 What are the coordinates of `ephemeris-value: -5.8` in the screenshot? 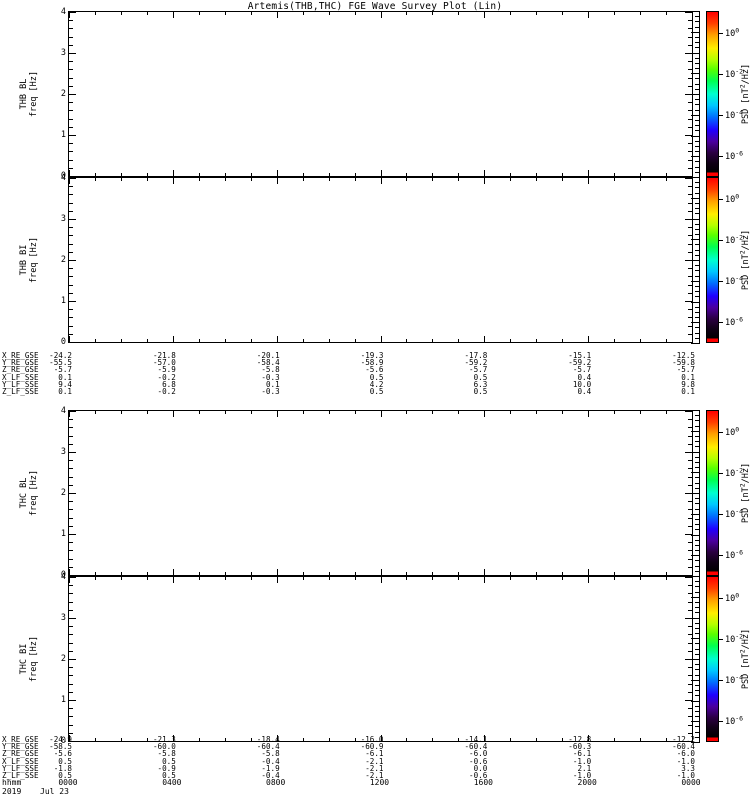 It's located at (166, 754).